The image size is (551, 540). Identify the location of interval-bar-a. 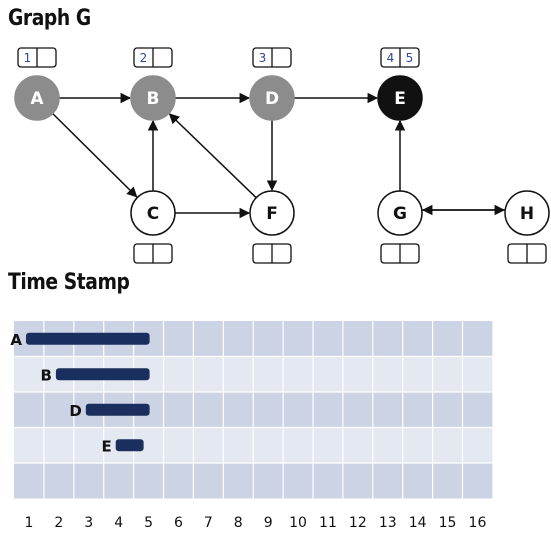
(88, 338).